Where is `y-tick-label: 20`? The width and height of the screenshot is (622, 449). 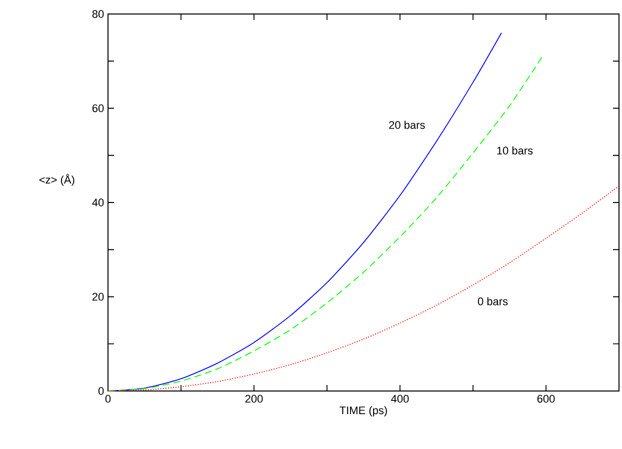
y-tick-label: 20 is located at coordinates (98, 296).